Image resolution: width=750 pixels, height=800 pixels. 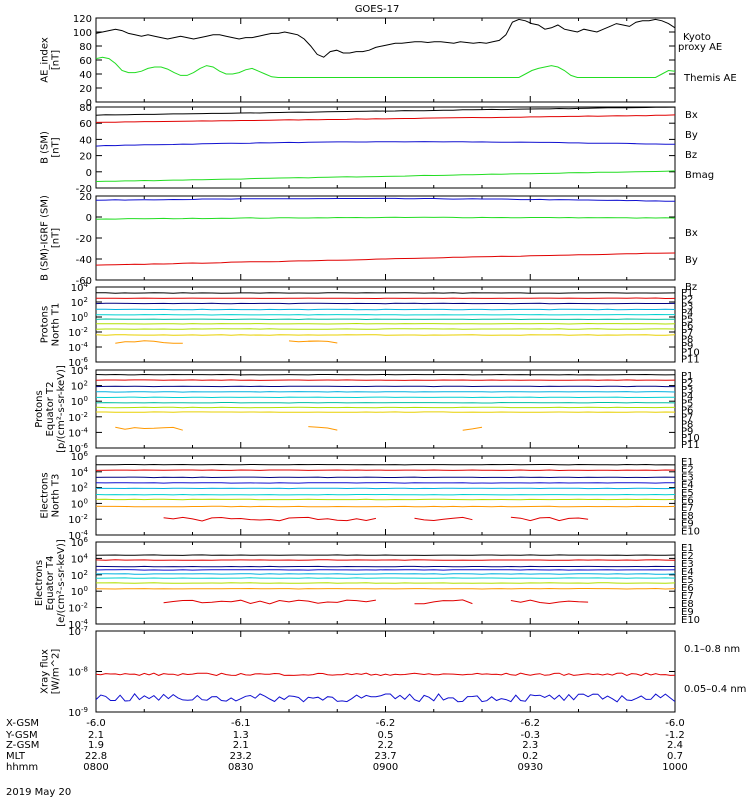 I want to click on y-axis-label: Equator T2, so click(x=50, y=409).